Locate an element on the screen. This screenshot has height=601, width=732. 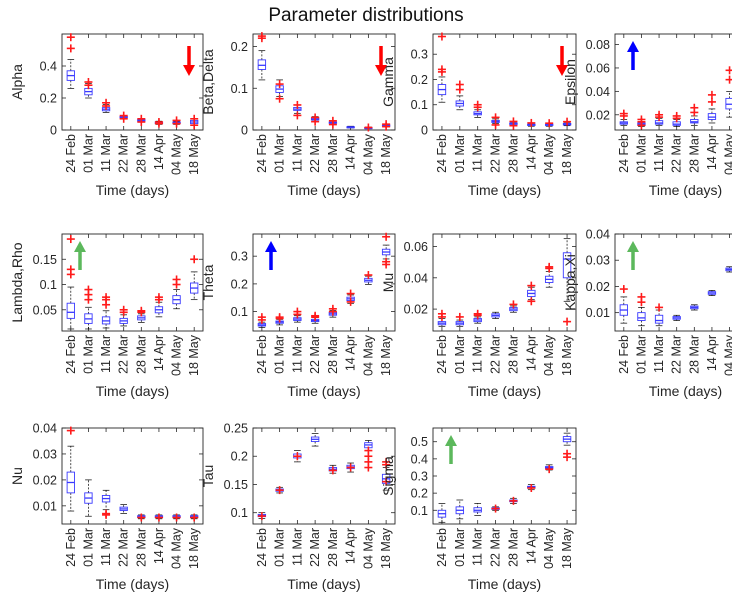
y-tick-label: 0.08 is located at coordinates (598, 45).